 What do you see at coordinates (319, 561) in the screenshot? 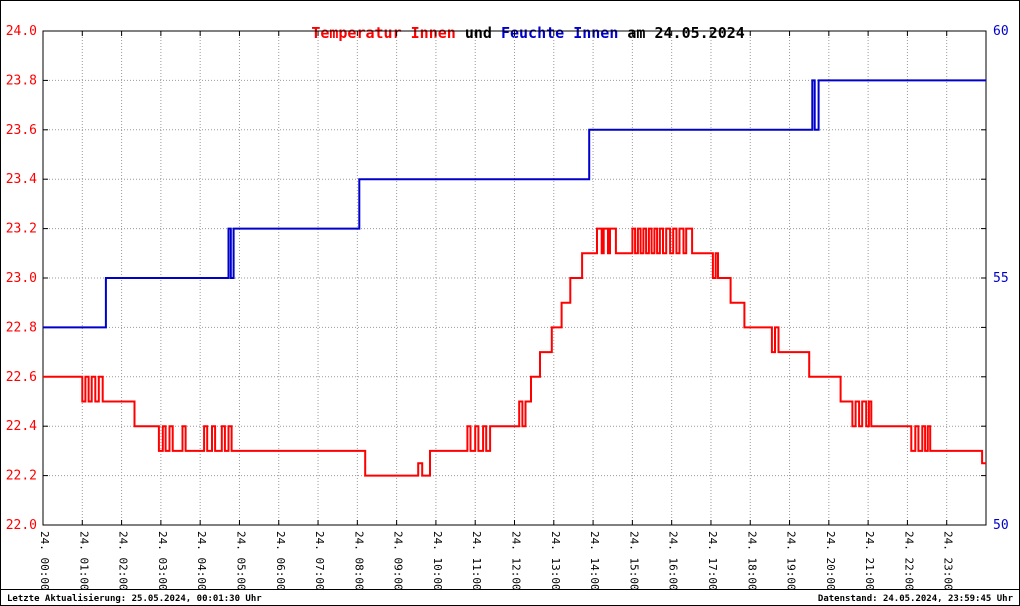
I see `x-tick-label: 24. 07:00` at bounding box center [319, 561].